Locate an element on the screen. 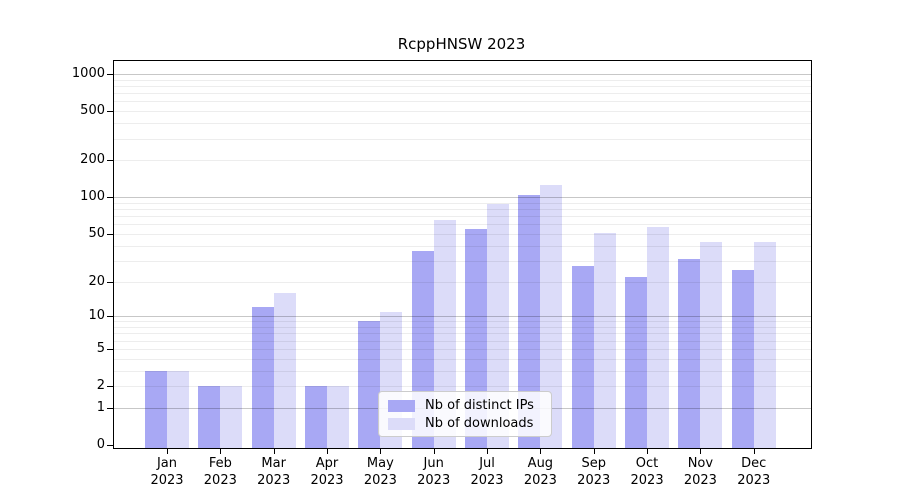 Image resolution: width=900 pixels, height=500 pixels. x-tick-label-sep: Sep 2023 is located at coordinates (594, 472).